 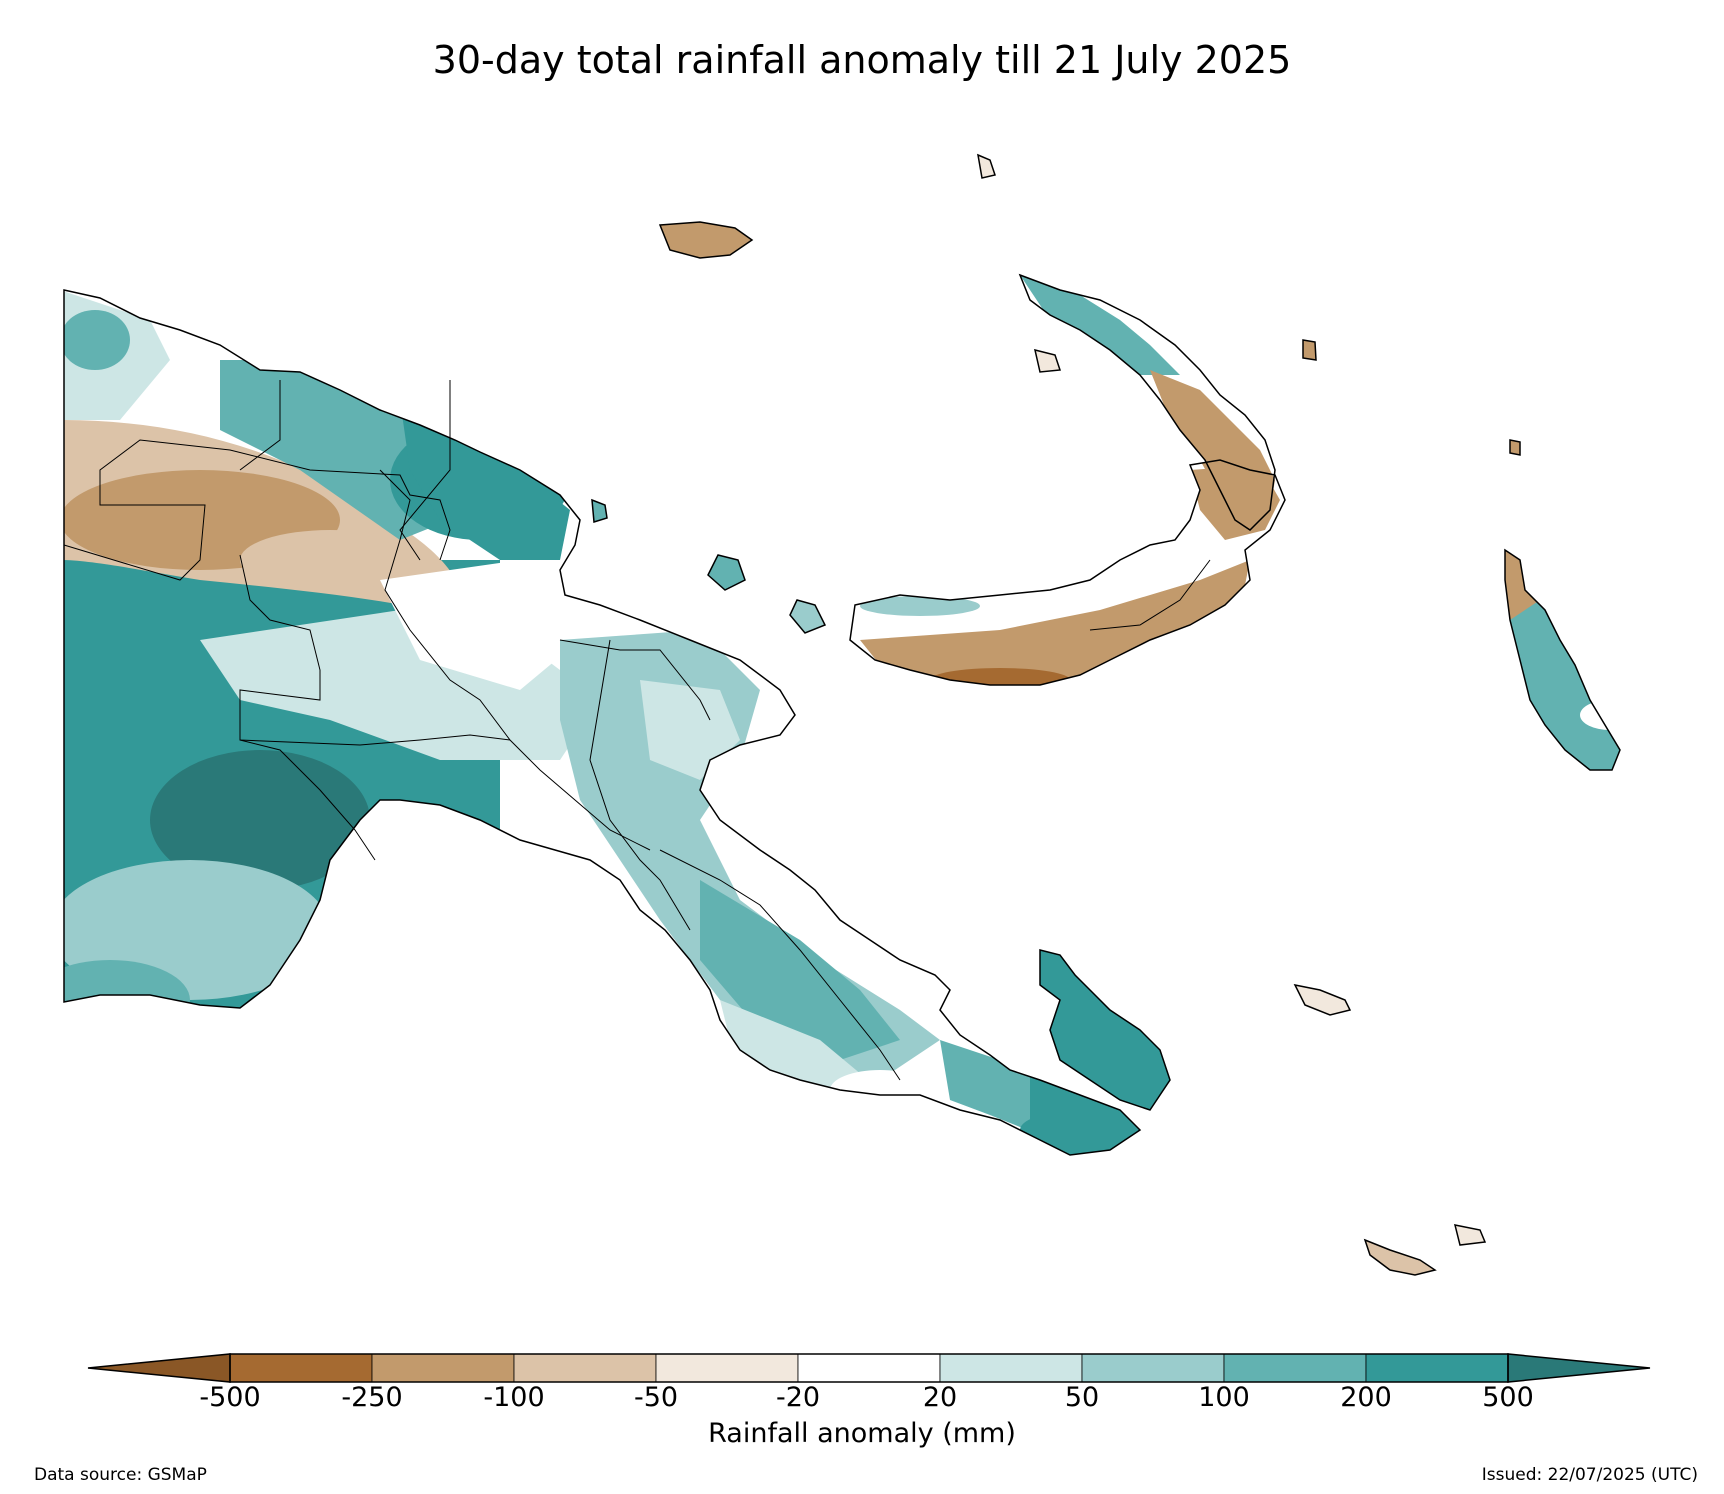 I want to click on colorbar-tick-label: 500, so click(x=1508, y=1397).